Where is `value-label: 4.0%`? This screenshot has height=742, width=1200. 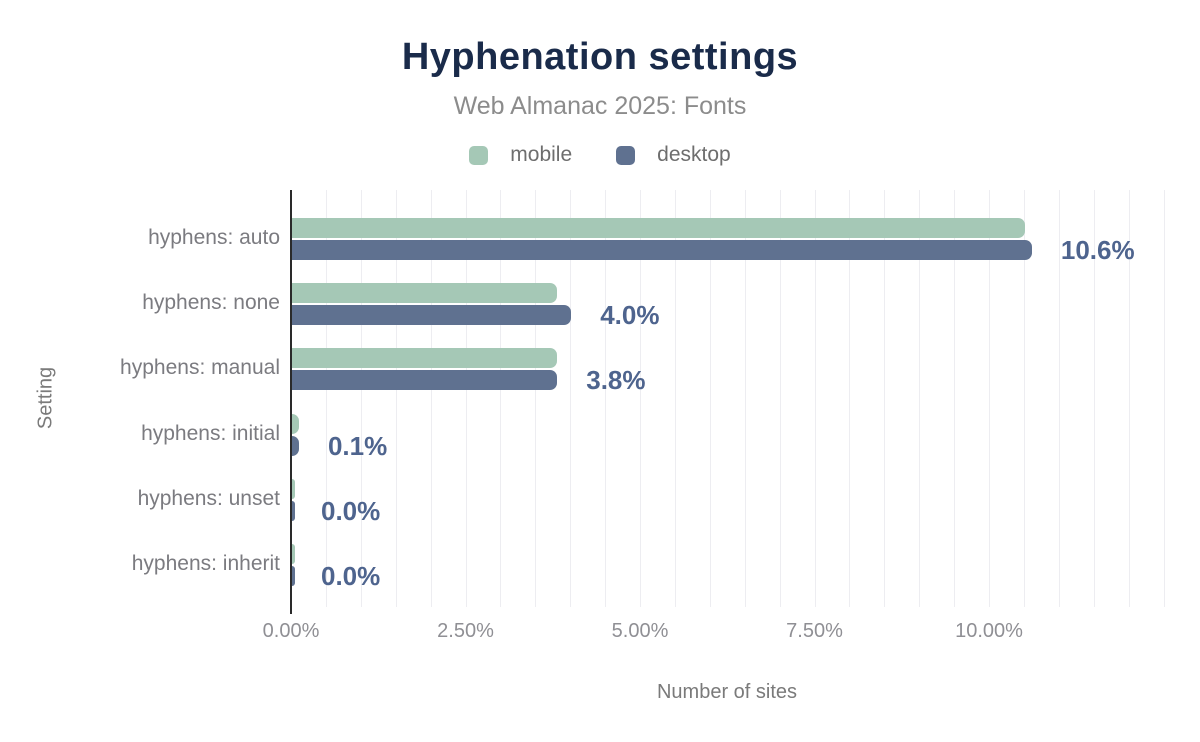
value-label: 4.0% is located at coordinates (630, 315).